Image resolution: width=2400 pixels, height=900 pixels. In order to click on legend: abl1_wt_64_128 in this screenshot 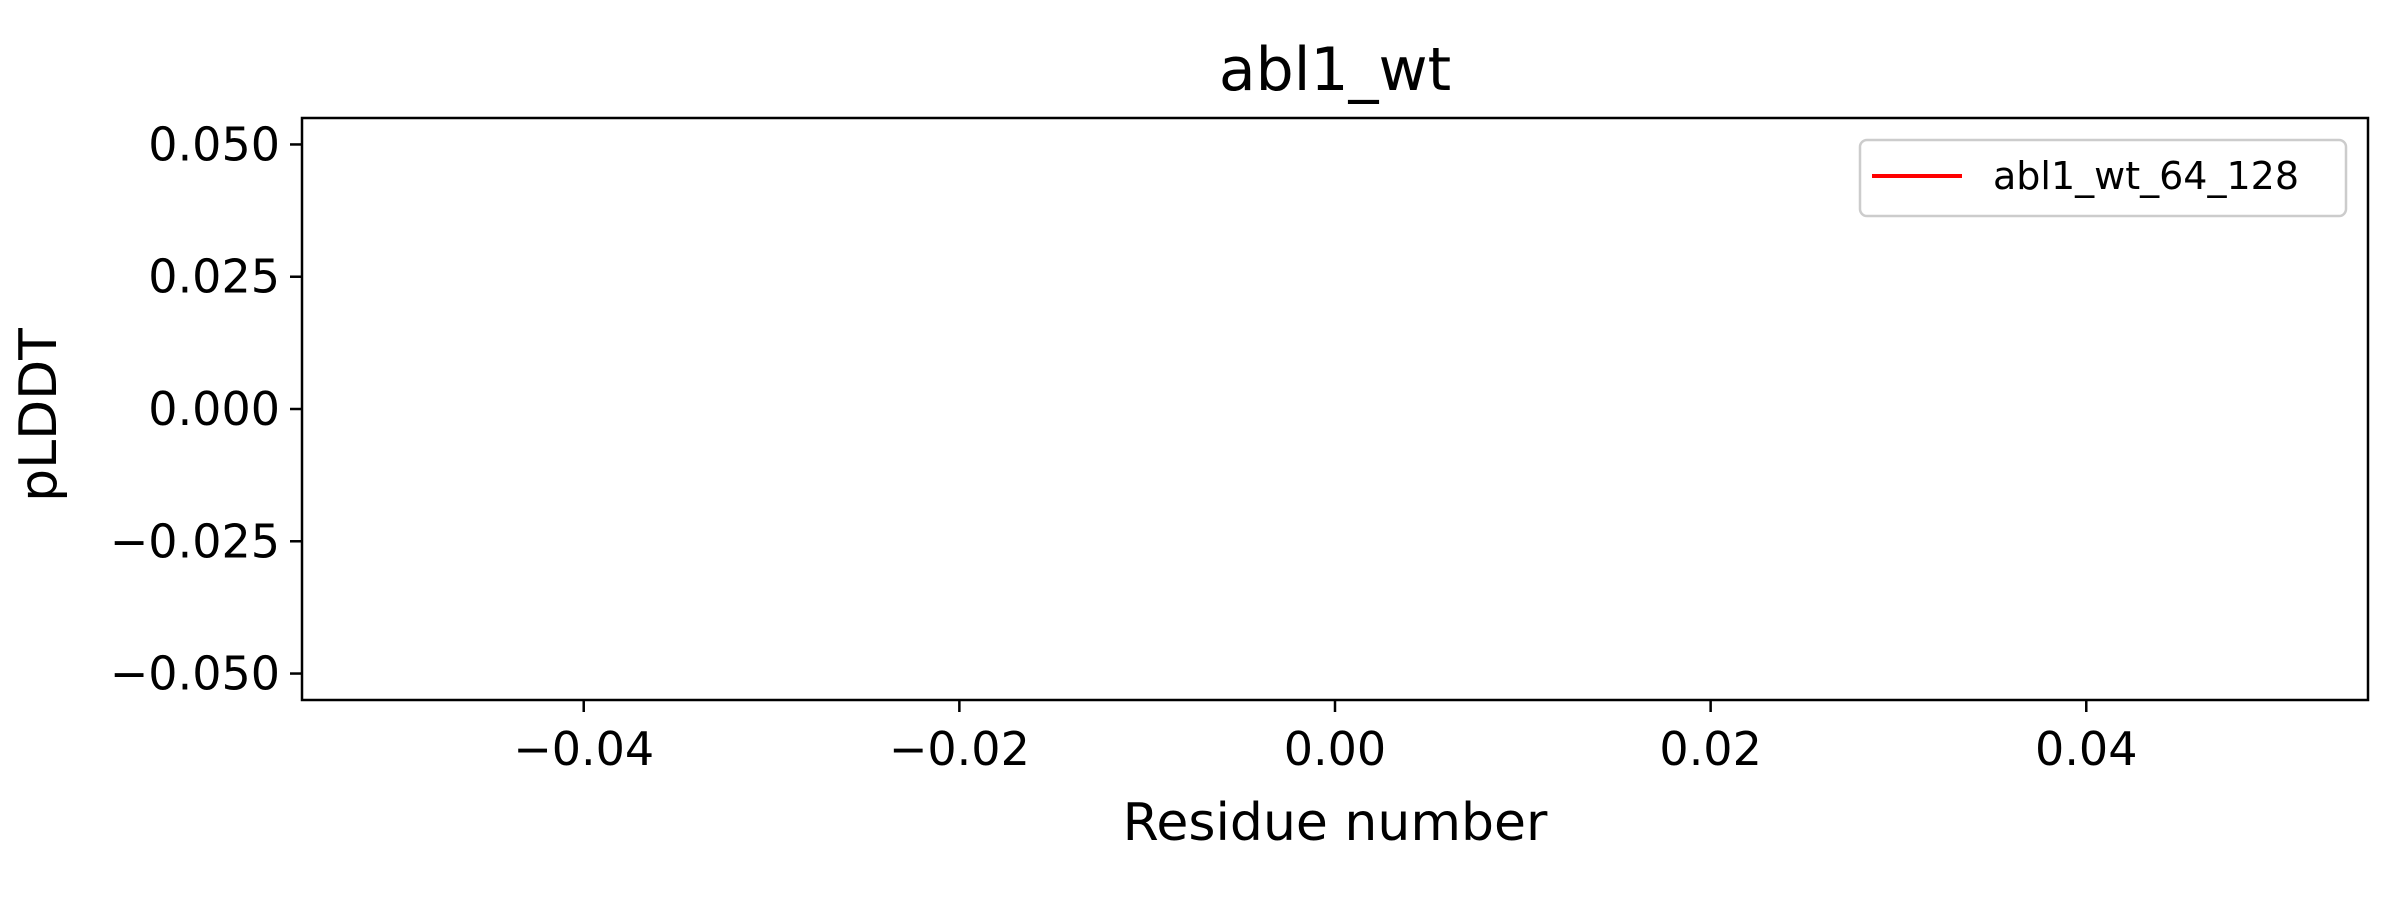, I will do `click(2103, 178)`.